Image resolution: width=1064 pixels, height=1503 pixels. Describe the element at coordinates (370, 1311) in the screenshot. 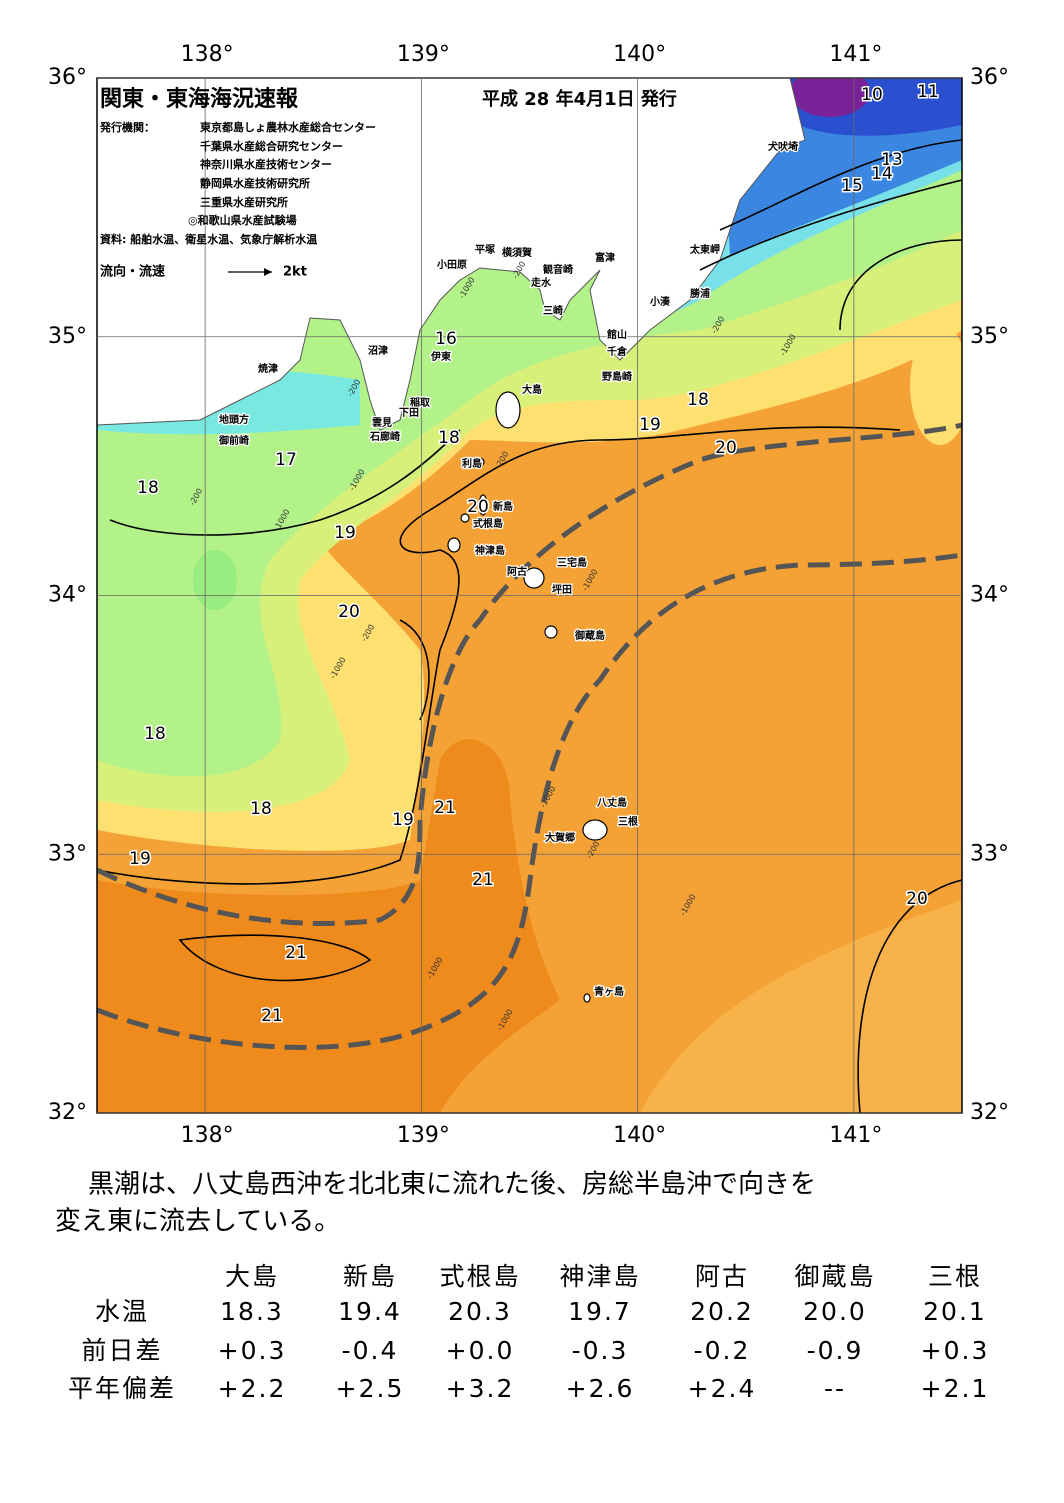

I see `cell: 19.4` at that location.